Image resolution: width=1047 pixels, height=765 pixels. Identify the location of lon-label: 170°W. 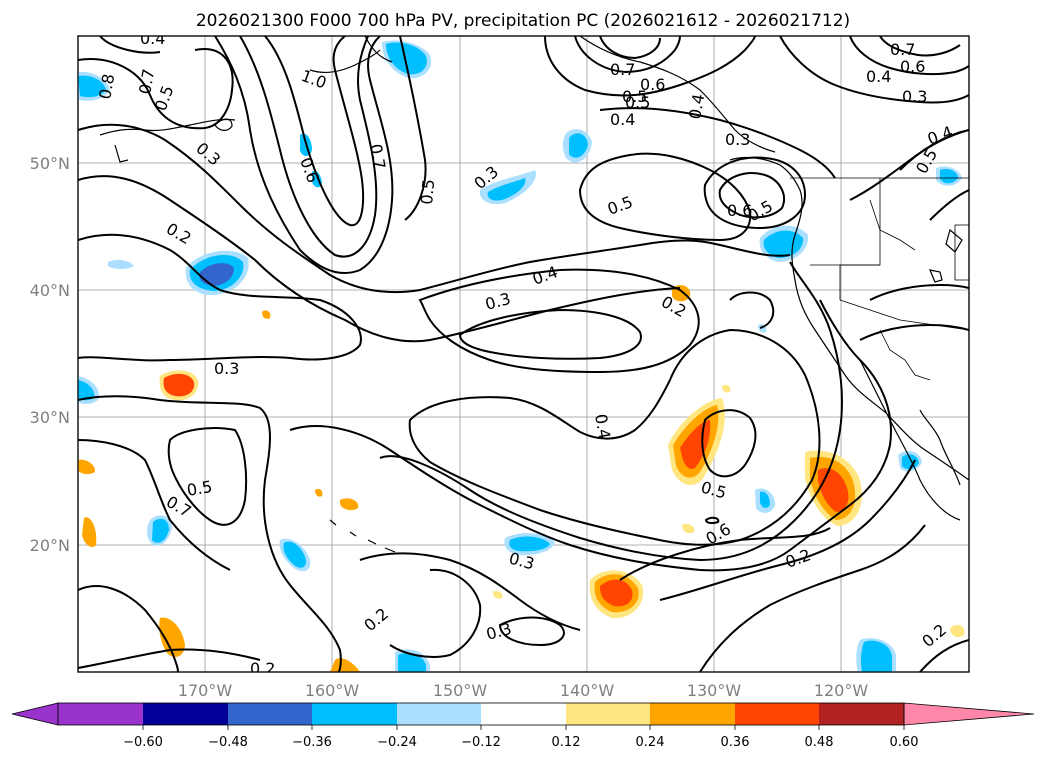
(205, 690).